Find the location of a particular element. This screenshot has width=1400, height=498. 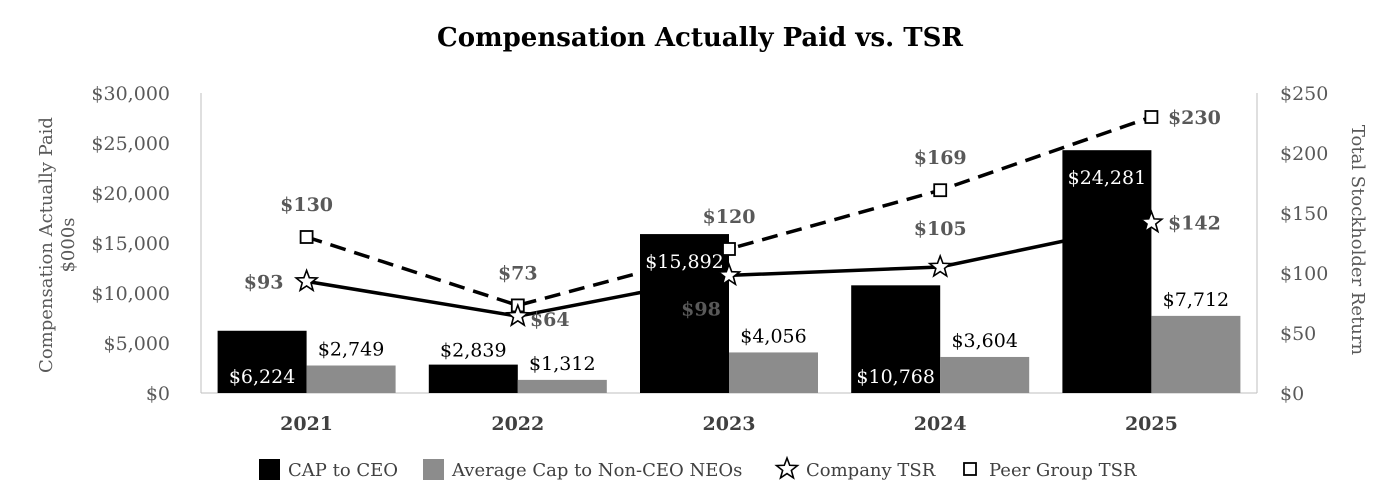

legend-label-avg-cap-neo: Average Cap to Non-CEO NEOs is located at coordinates (596, 470).